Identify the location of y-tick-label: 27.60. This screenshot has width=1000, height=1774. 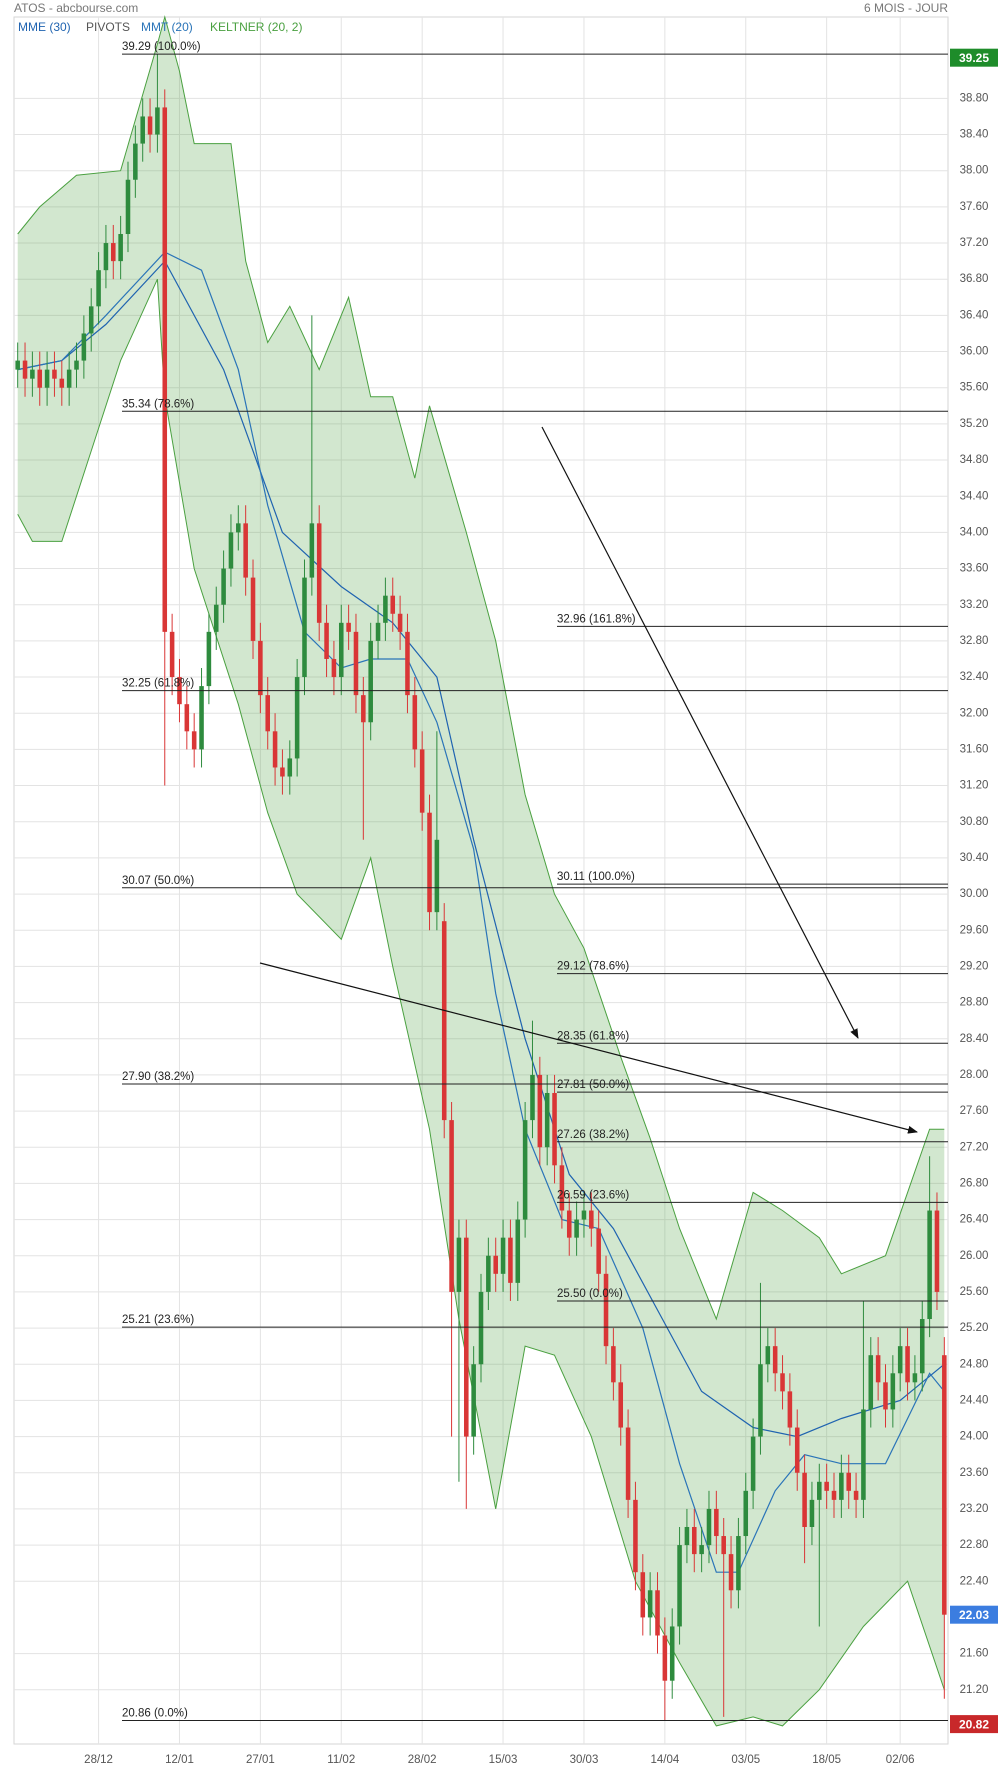
(974, 1111).